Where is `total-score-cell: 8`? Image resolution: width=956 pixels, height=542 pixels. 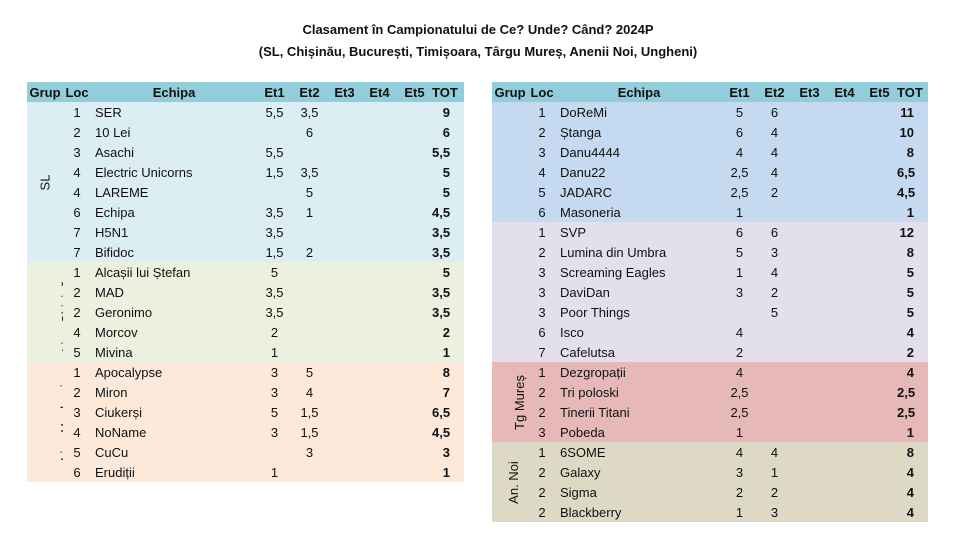 total-score-cell: 8 is located at coordinates (448, 372).